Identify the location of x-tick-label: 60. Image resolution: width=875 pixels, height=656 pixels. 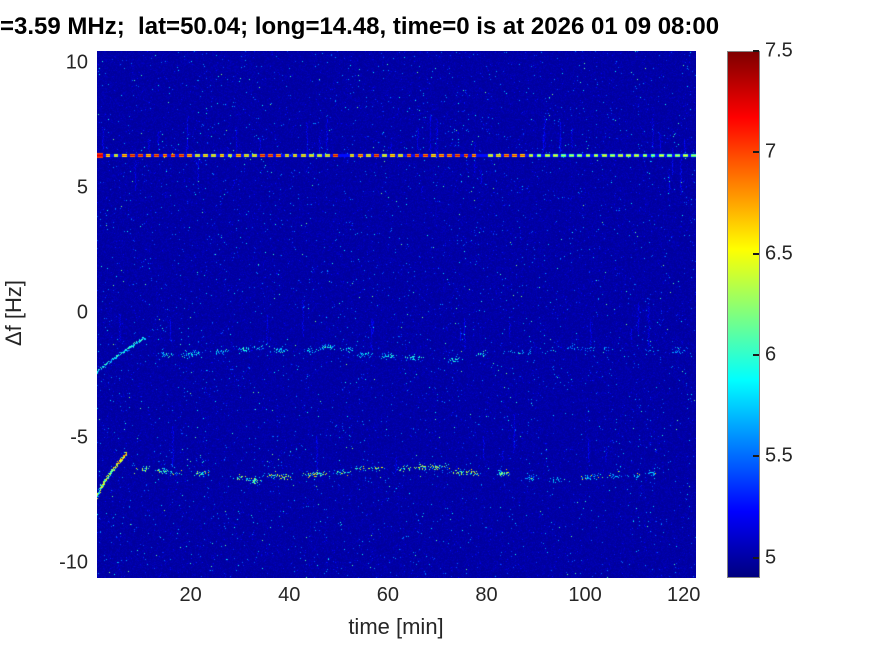
(387, 595).